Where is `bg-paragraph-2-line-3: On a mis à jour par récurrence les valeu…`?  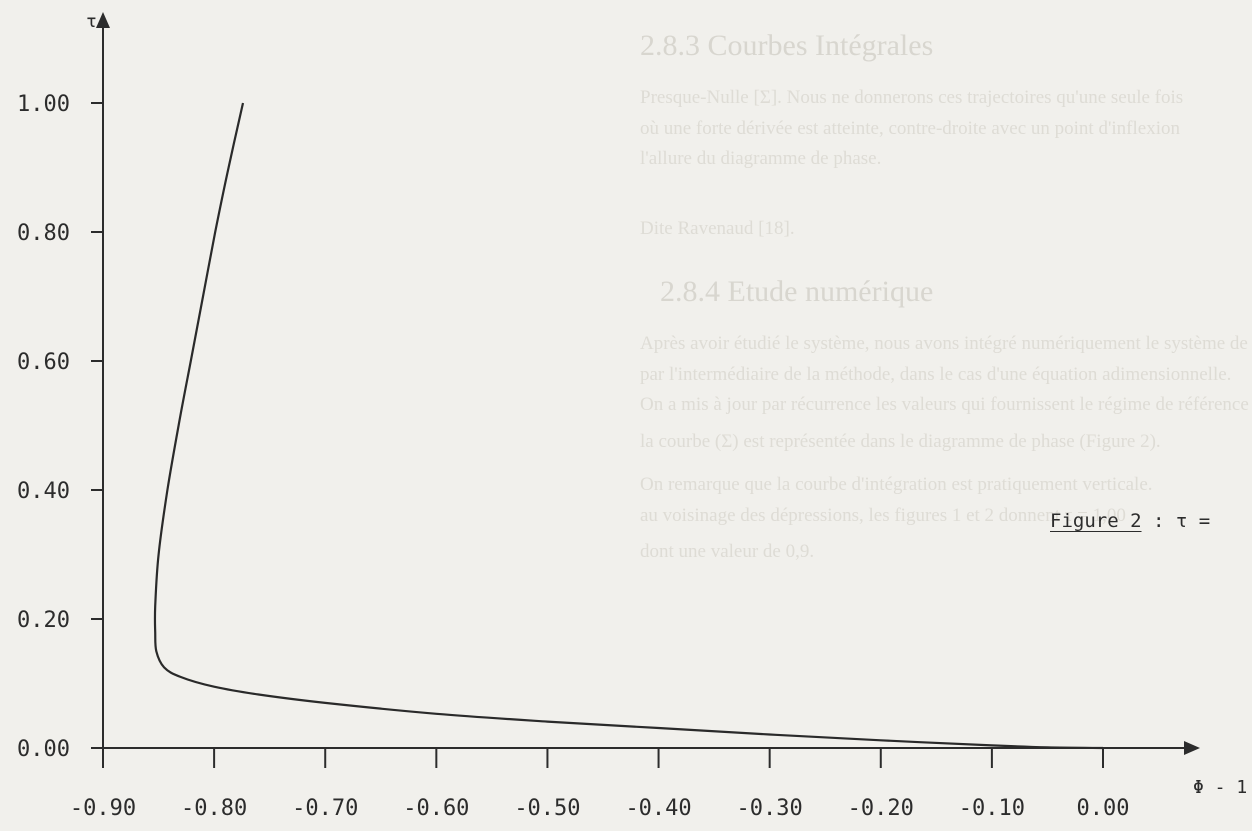 bg-paragraph-2-line-3: On a mis à jour par récurrence les valeu… is located at coordinates (944, 404).